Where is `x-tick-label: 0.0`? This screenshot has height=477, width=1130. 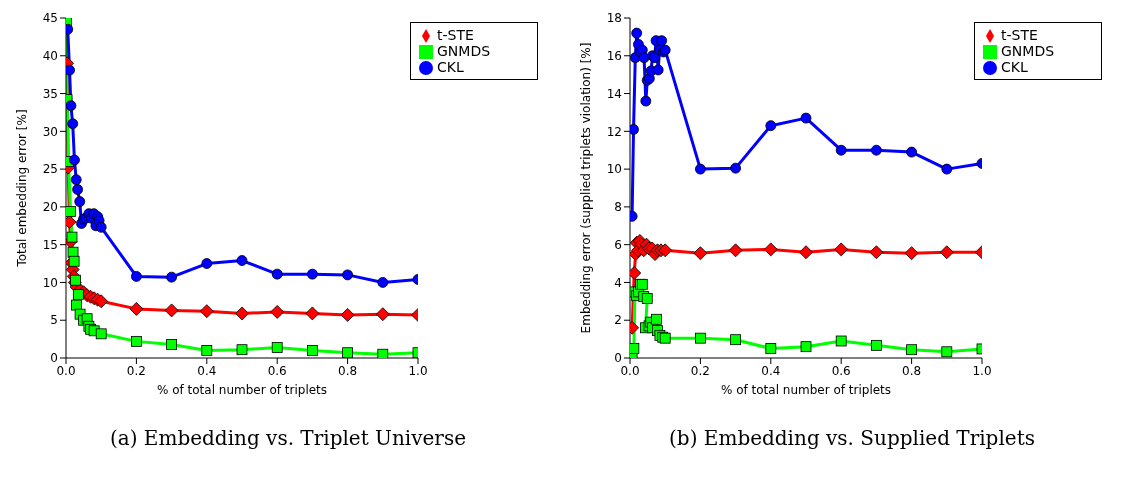
x-tick-label: 0.0 is located at coordinates (630, 370).